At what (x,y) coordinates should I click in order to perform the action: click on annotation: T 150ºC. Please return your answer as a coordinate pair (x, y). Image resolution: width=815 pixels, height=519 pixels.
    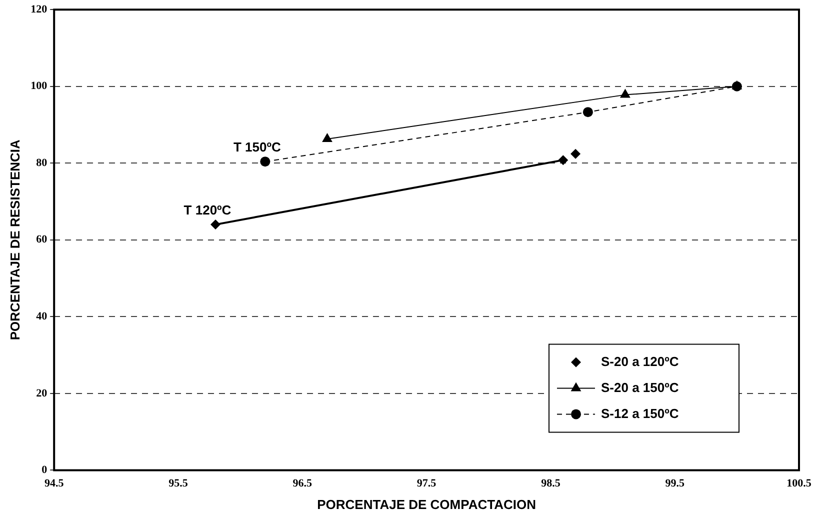
    Looking at the image, I should click on (257, 147).